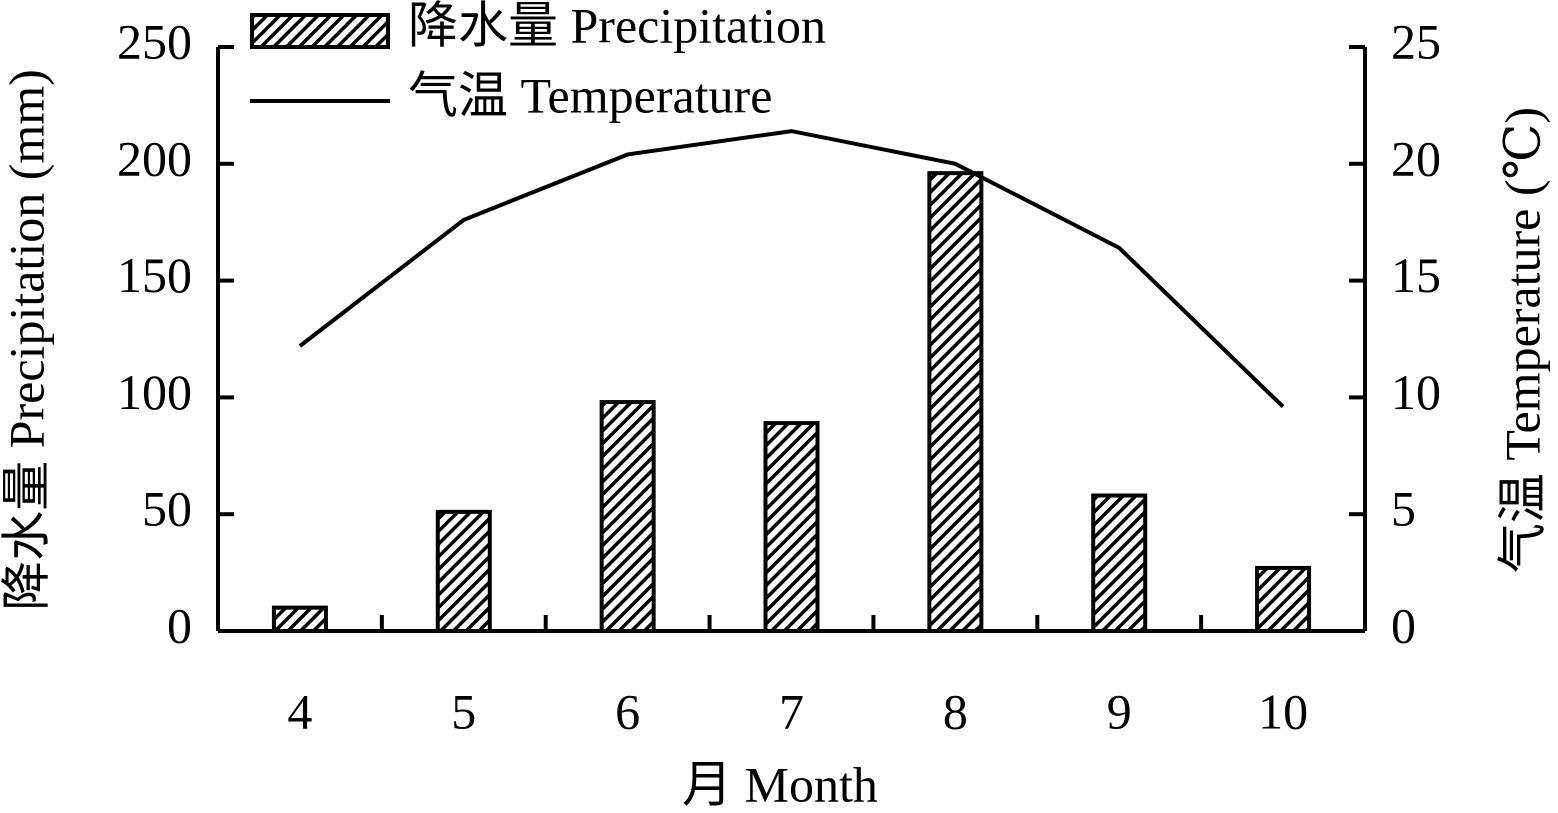  What do you see at coordinates (780, 784) in the screenshot?
I see `x-axis-label: 月 Month` at bounding box center [780, 784].